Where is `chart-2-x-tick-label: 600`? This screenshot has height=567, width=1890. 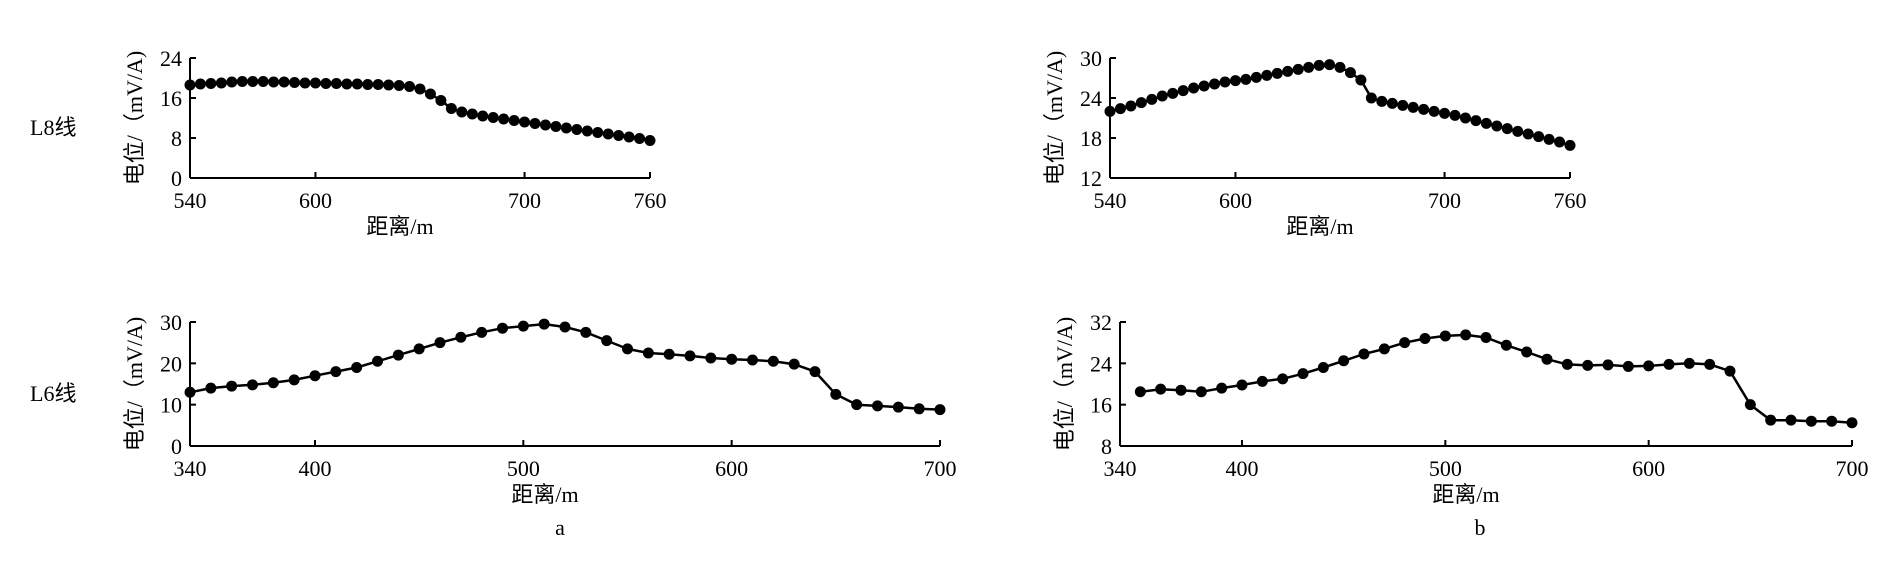 chart-2-x-tick-label: 600 is located at coordinates (731, 468).